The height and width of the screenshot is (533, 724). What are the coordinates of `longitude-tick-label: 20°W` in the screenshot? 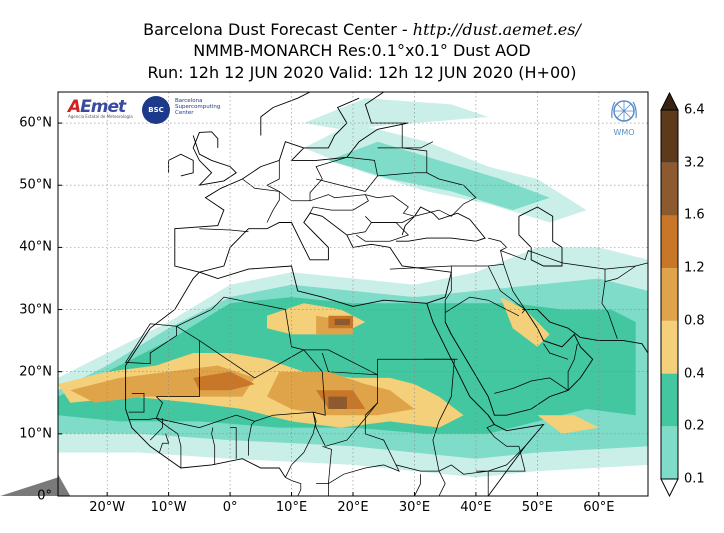 It's located at (107, 507).